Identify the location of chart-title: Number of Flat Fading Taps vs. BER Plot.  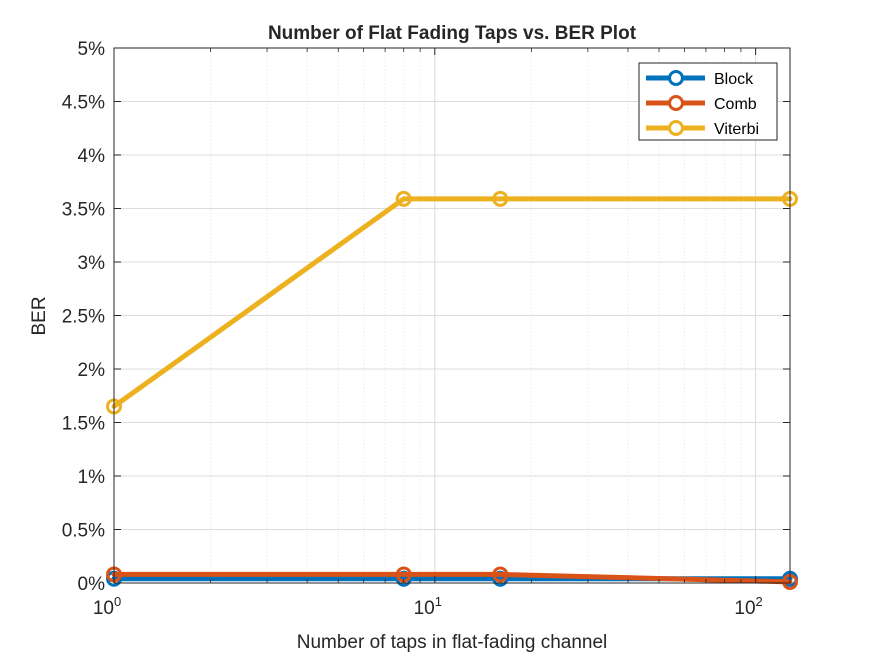
(452, 33).